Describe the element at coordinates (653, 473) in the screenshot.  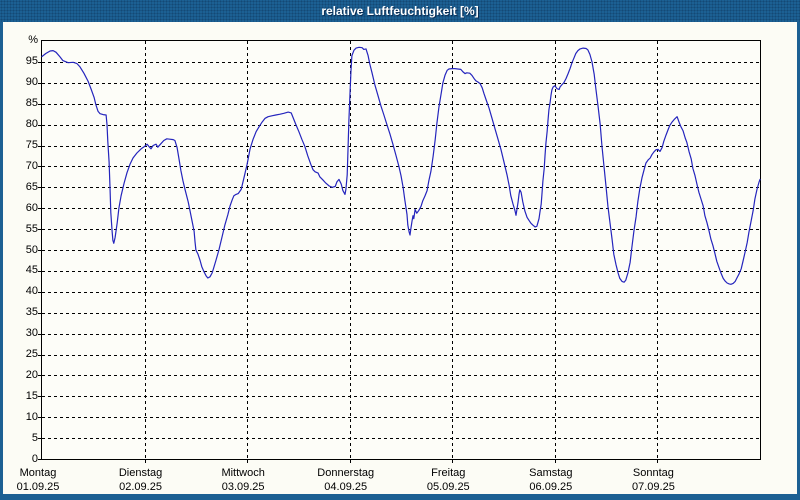
I see `x-axis-day-label: Sonntag` at that location.